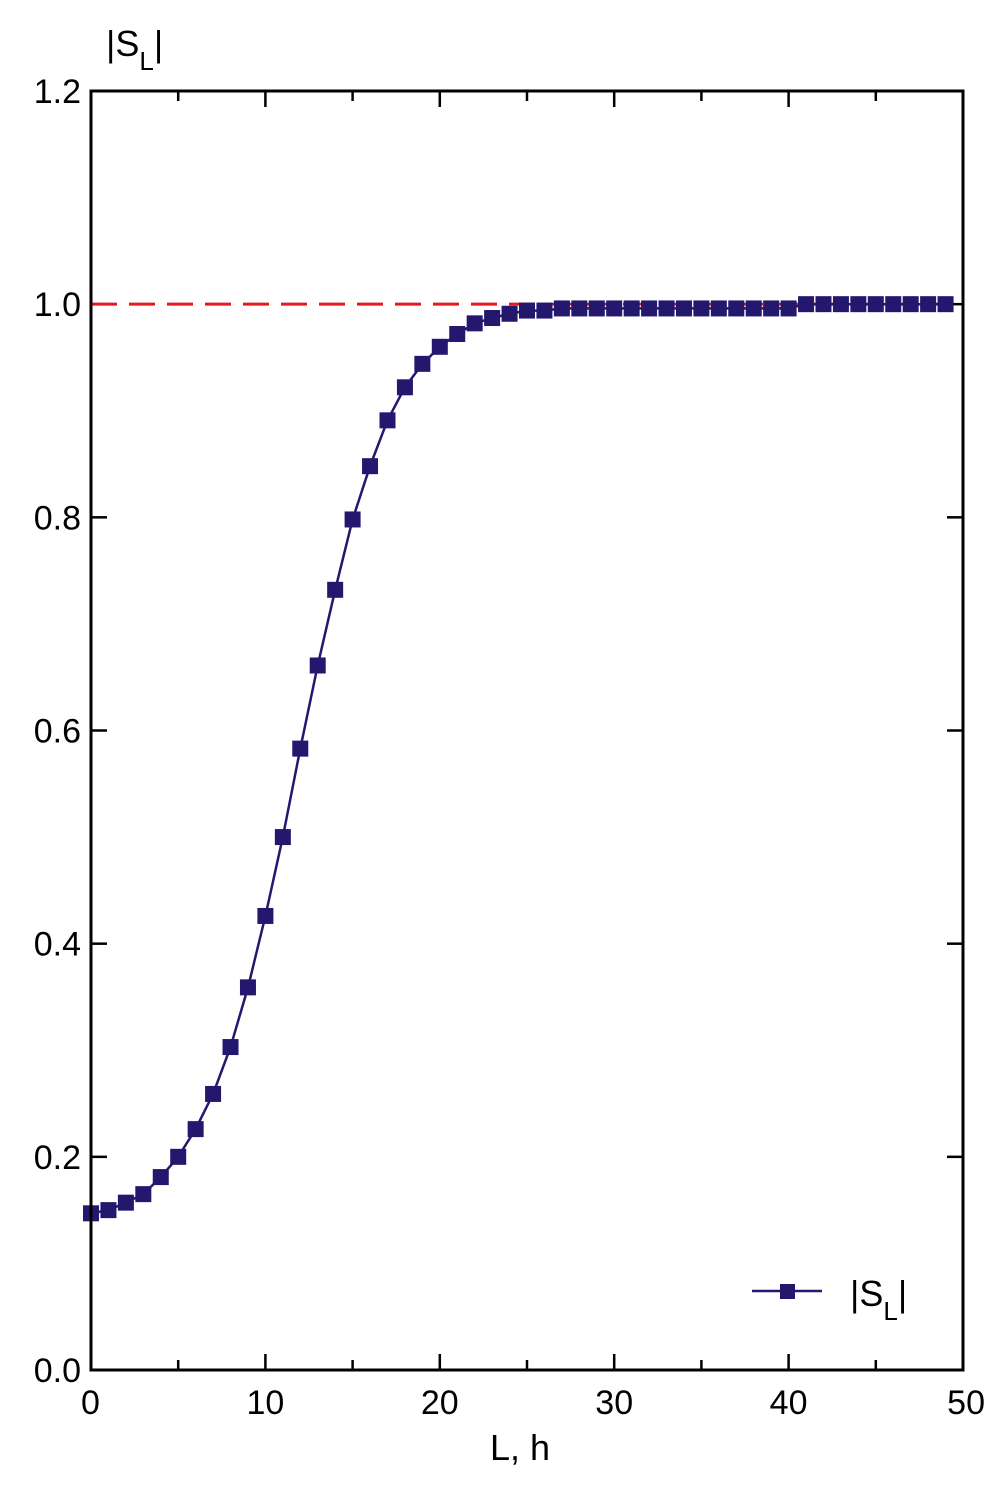 The width and height of the screenshot is (1000, 1498). Describe the element at coordinates (158, 43) in the screenshot. I see `y-axis-title-end: |` at that location.